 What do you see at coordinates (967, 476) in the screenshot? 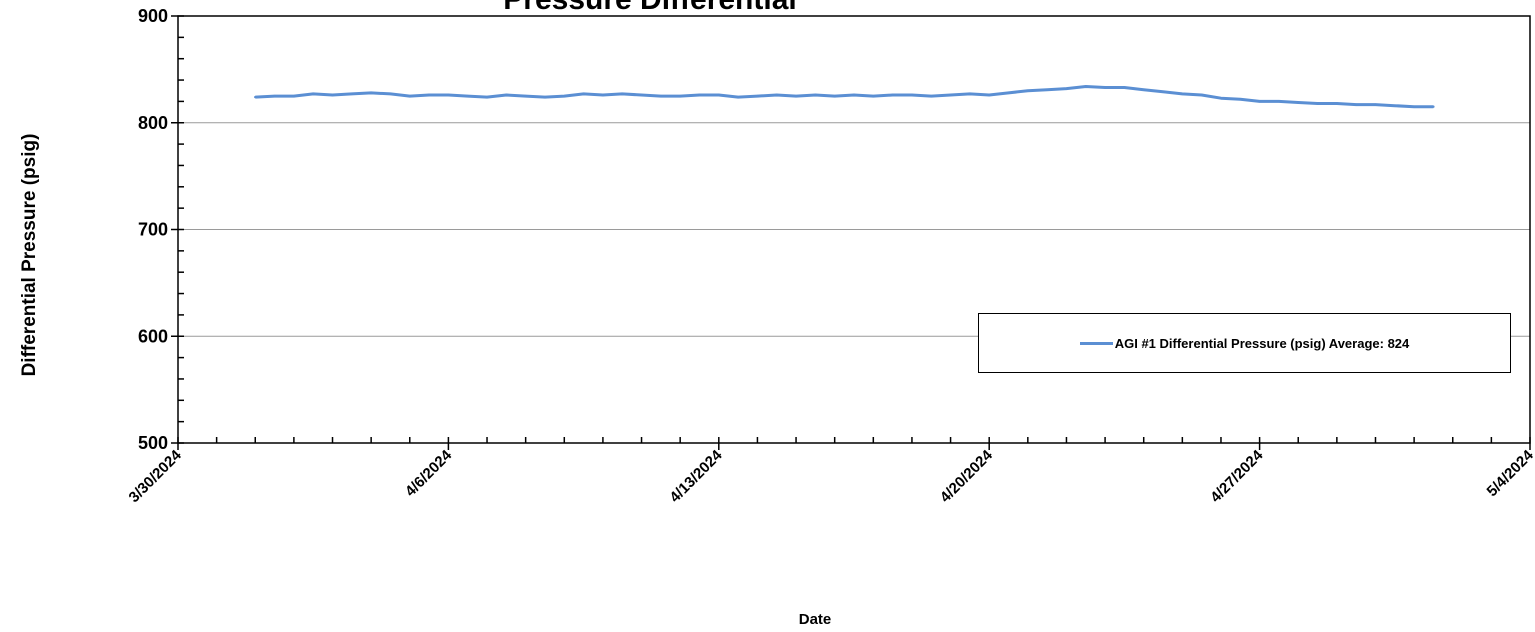
I see `x-tick-label: 4/20/2024` at bounding box center [967, 476].